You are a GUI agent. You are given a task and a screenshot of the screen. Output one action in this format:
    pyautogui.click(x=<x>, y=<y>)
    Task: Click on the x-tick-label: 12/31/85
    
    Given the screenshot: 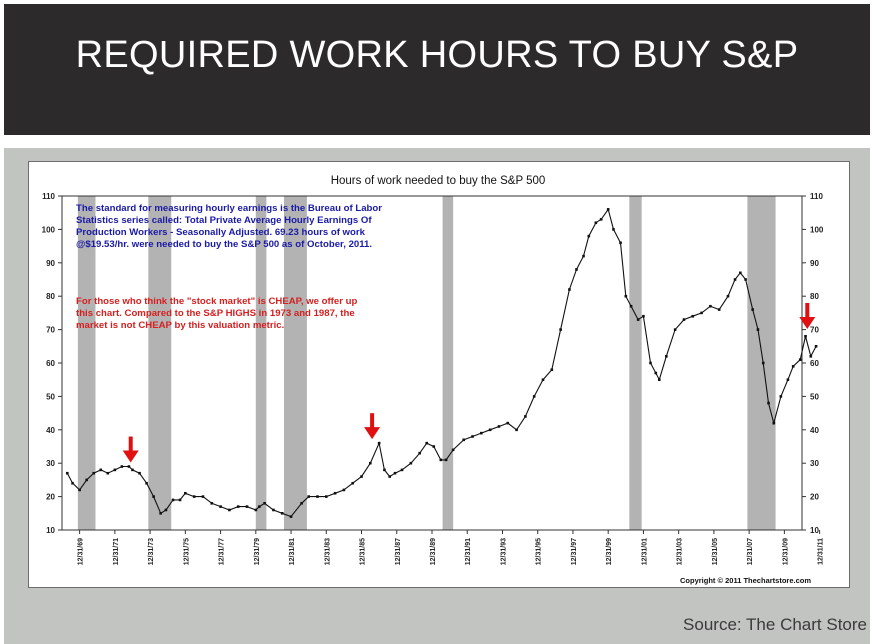 What is the action you would take?
    pyautogui.click(x=363, y=551)
    